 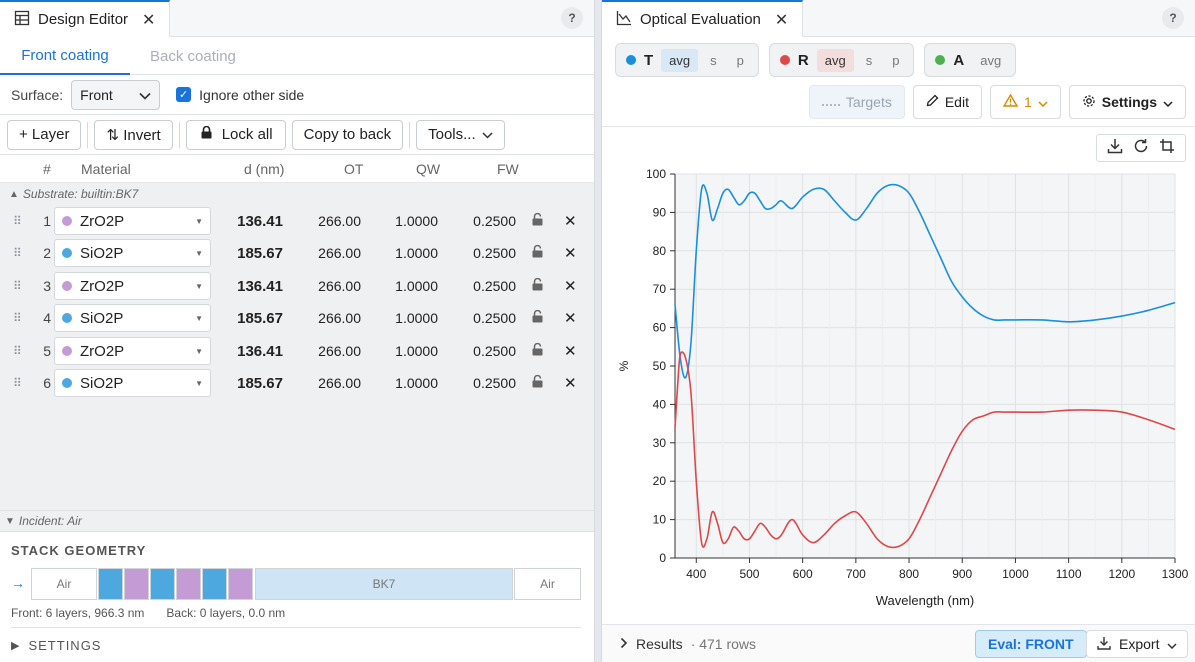 What do you see at coordinates (295, 221) in the screenshot?
I see `layer-row: ⠿ 1 ZrO2P ▼ 136.41 266.00 1.0000 0.2500 ✕` at bounding box center [295, 221].